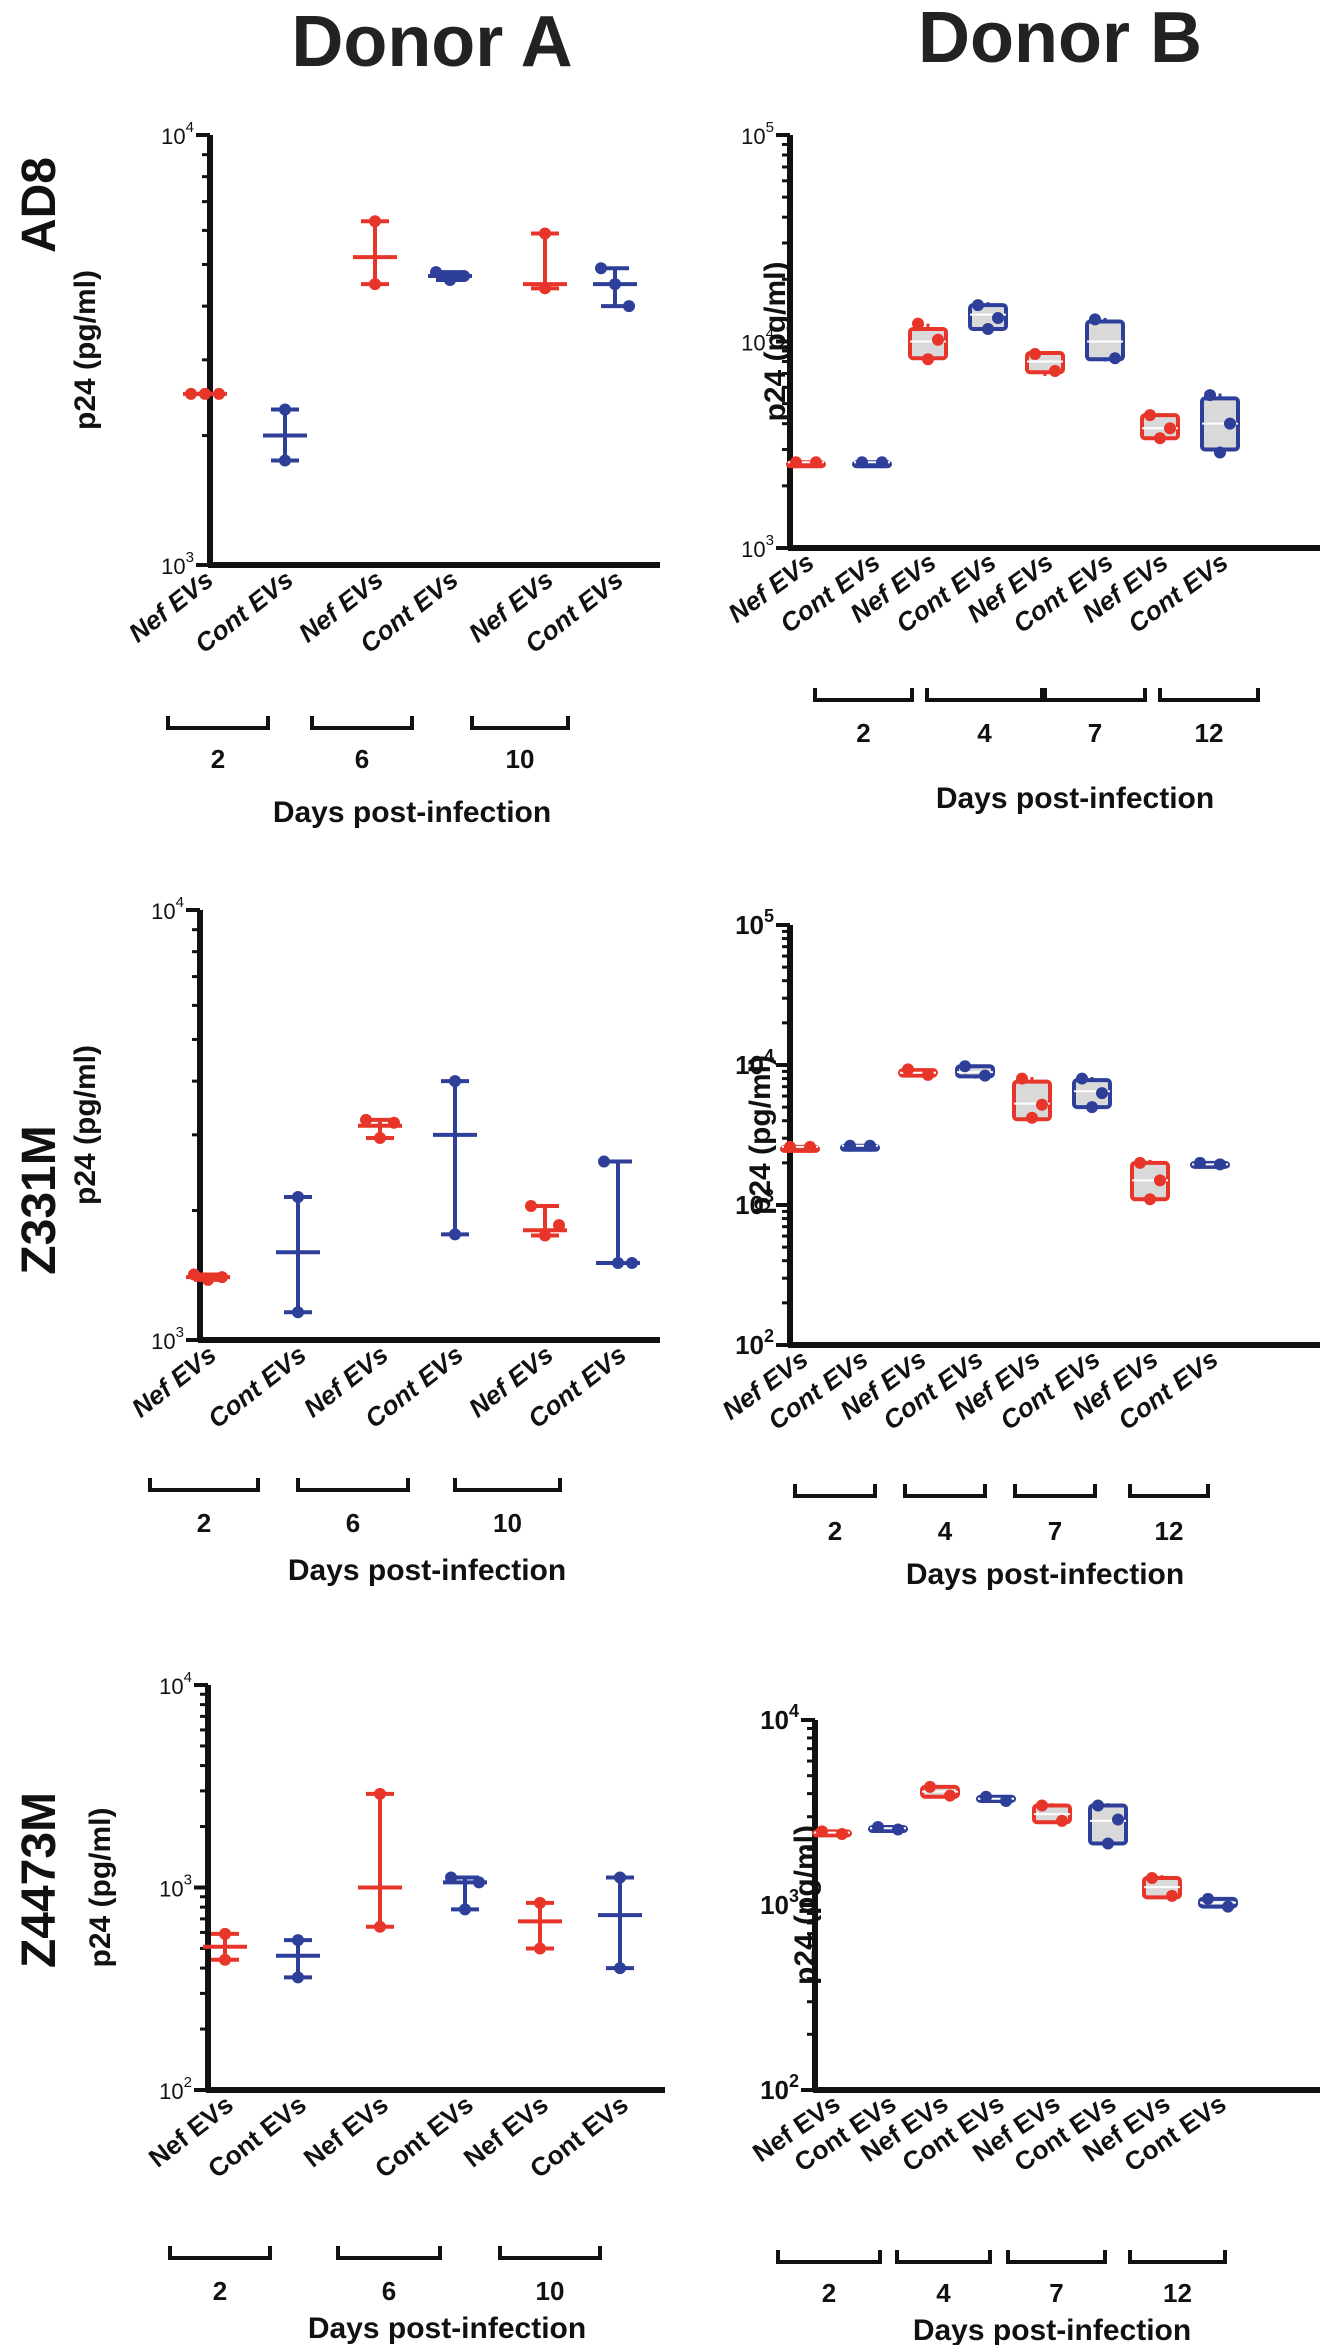 The width and height of the screenshot is (1335, 2345). Describe the element at coordinates (1055, 1531) in the screenshot. I see `day-label: 7` at that location.